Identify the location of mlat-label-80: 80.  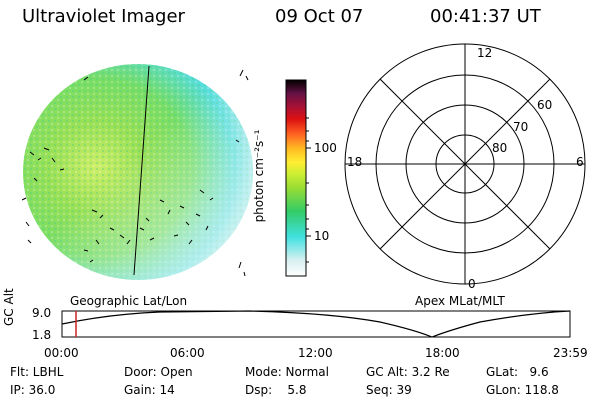
(500, 148).